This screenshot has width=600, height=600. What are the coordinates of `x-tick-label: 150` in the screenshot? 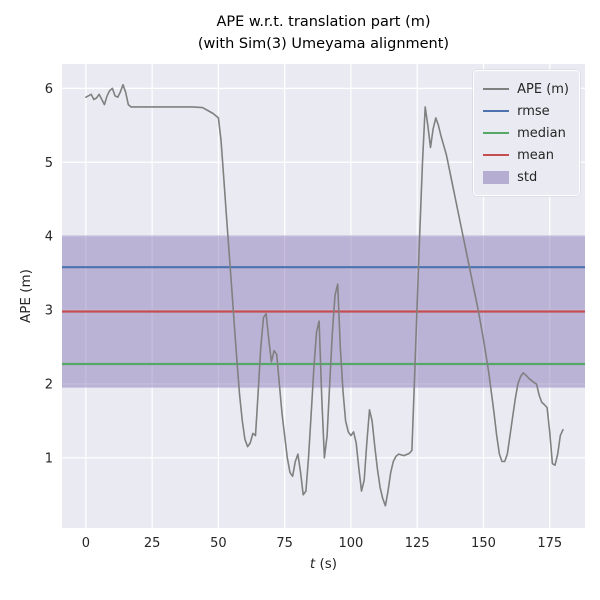 It's located at (483, 543).